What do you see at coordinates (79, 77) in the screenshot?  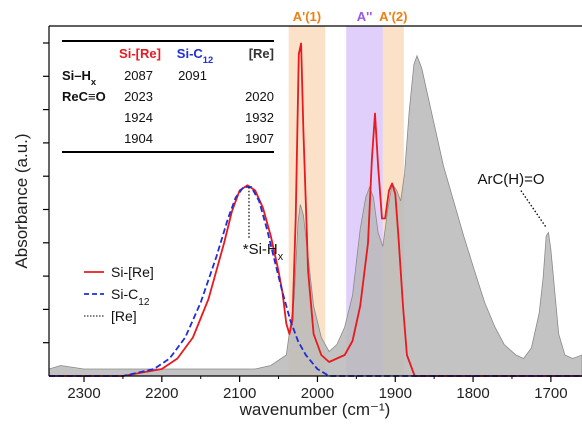 I see `table-row-label-0: Si–Hx` at bounding box center [79, 77].